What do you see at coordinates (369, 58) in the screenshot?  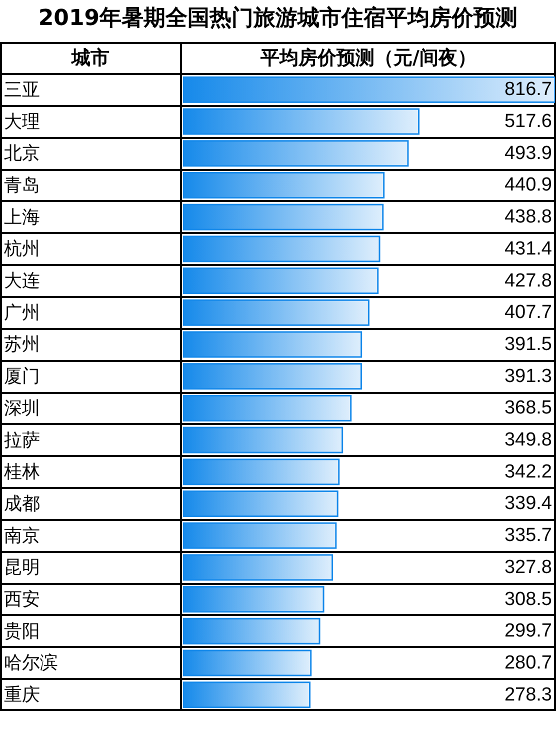 I see `x-axis-title: 平均房价预测（元/间夜）` at bounding box center [369, 58].